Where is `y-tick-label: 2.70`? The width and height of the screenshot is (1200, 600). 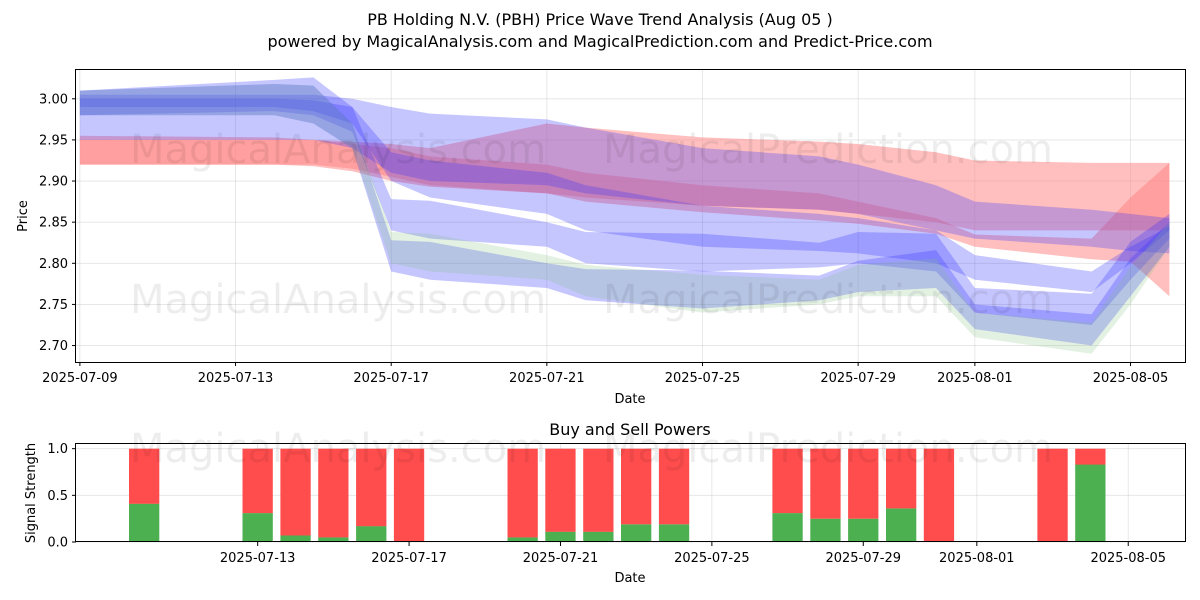 y-tick-label: 2.70 is located at coordinates (53, 346).